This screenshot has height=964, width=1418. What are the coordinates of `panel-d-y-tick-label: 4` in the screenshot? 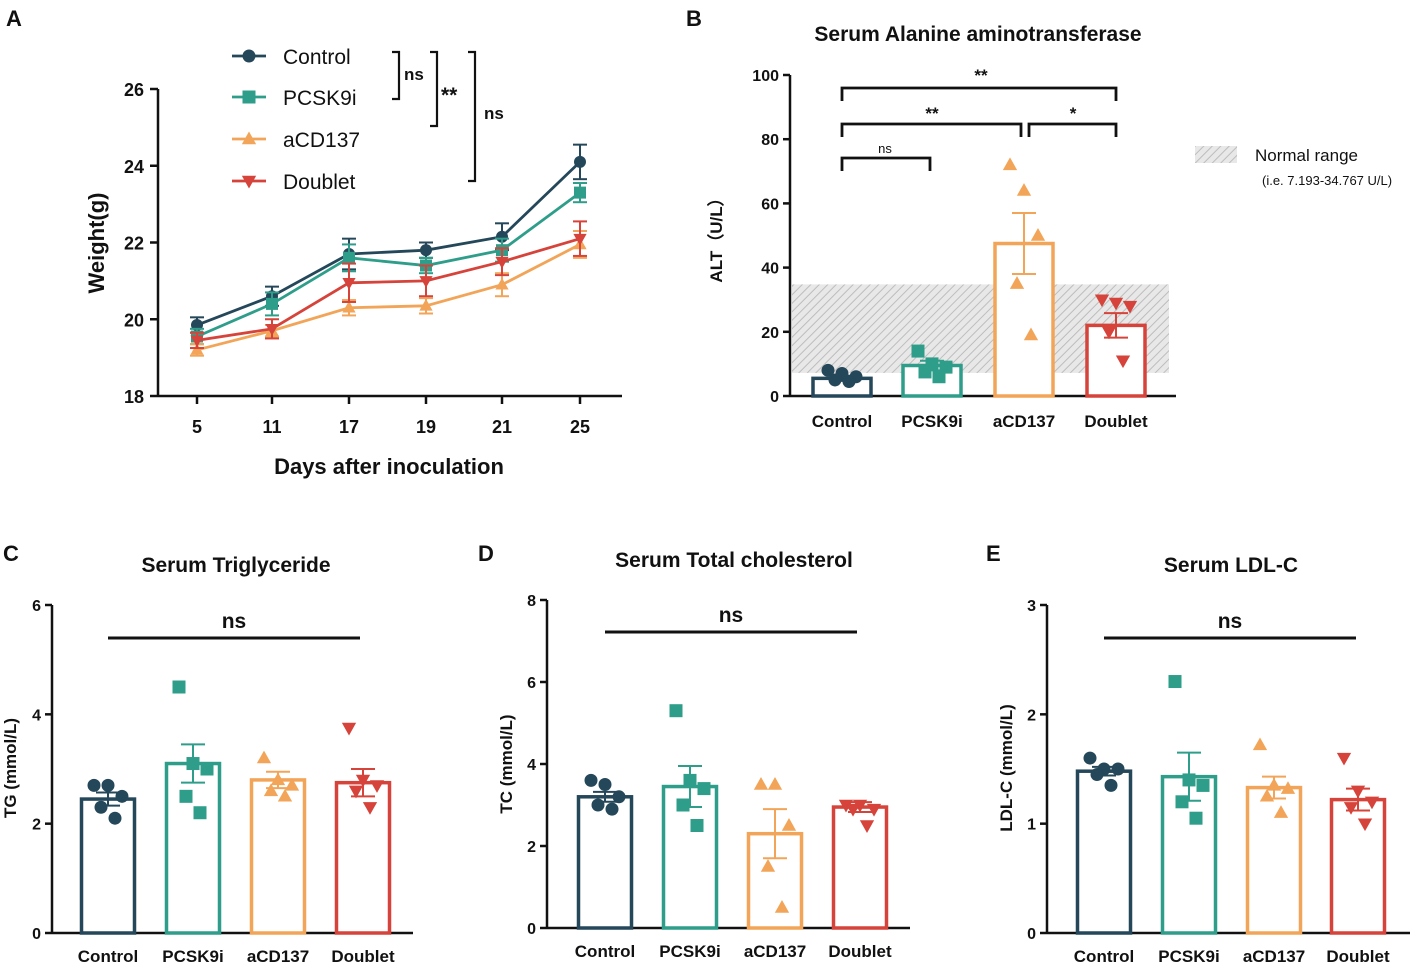 It's located at (531, 765).